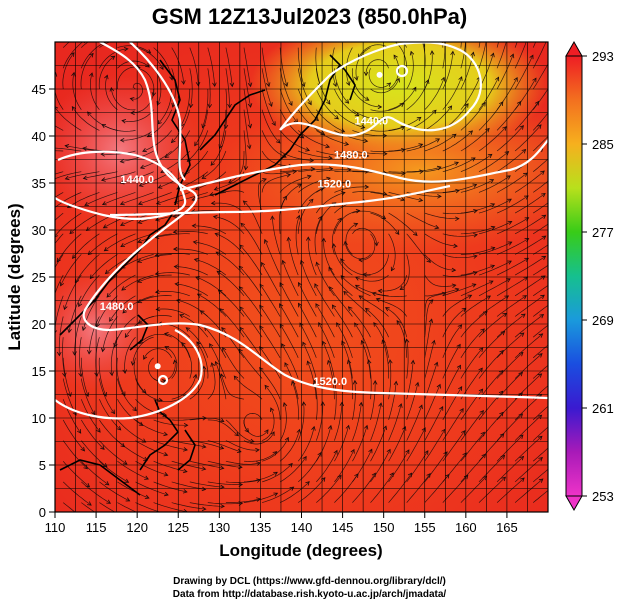 The image size is (619, 605). What do you see at coordinates (343, 527) in the screenshot?
I see `x-tick-label: 145` at bounding box center [343, 527].